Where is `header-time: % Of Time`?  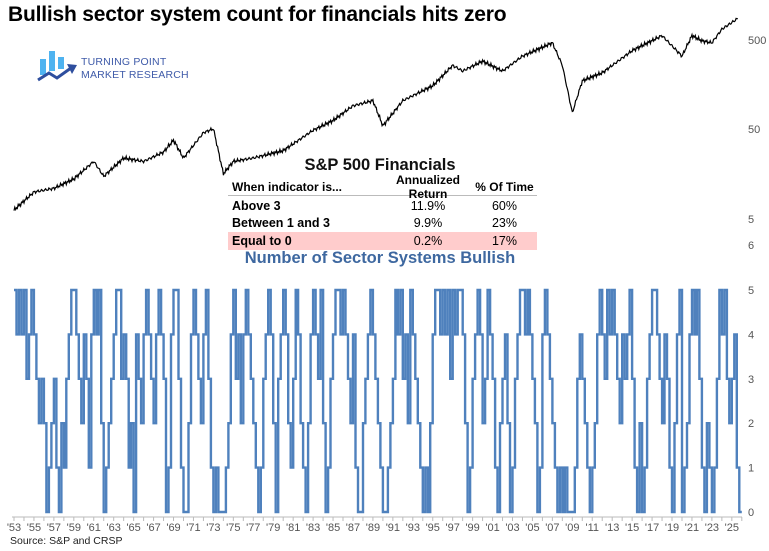
header-time: % Of Time is located at coordinates (504, 187).